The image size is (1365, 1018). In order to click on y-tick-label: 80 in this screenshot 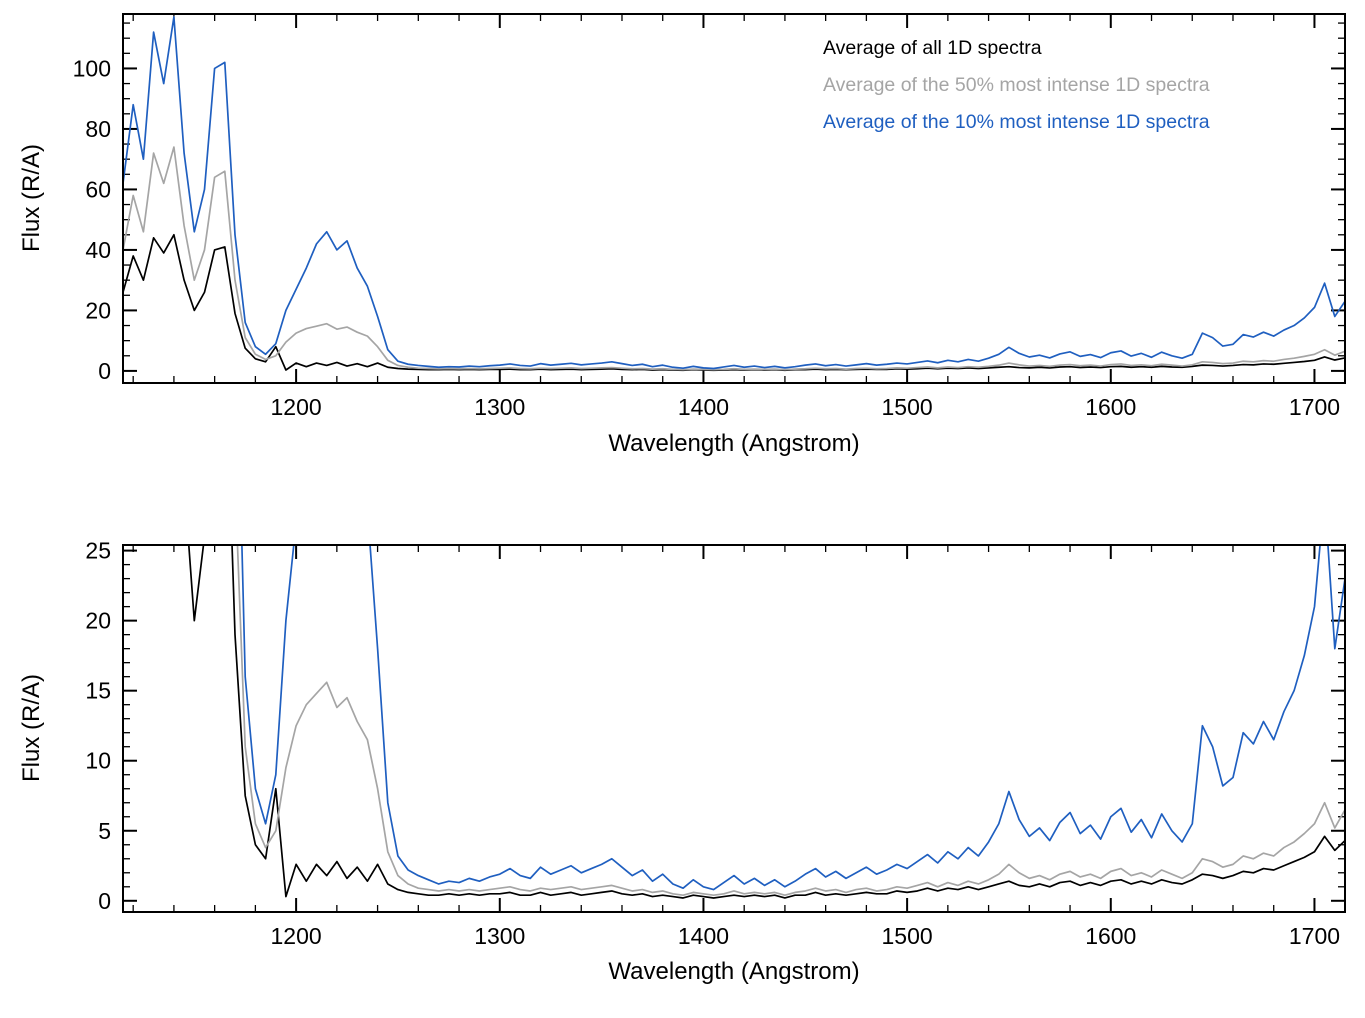, I will do `click(98, 129)`.